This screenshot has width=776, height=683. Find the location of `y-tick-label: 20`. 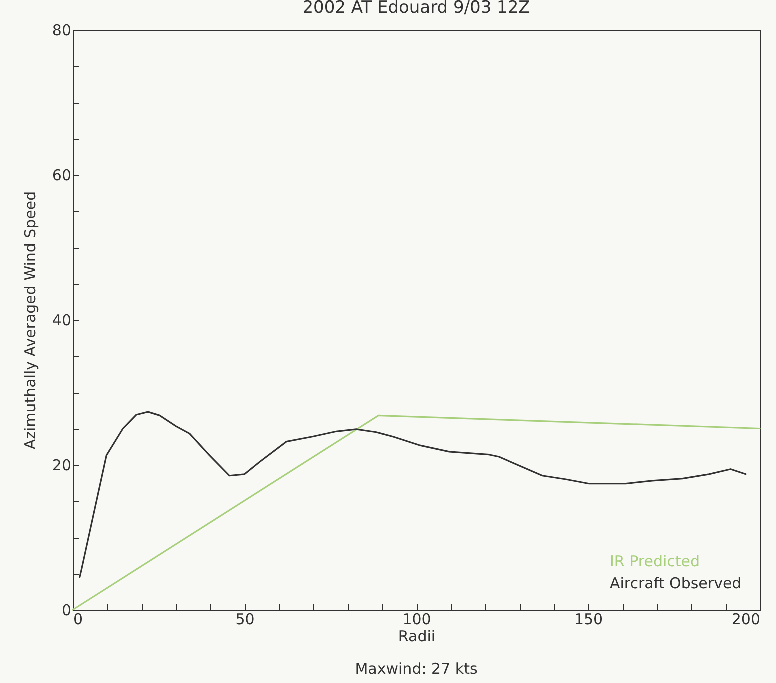

y-tick-label: 20 is located at coordinates (62, 465).